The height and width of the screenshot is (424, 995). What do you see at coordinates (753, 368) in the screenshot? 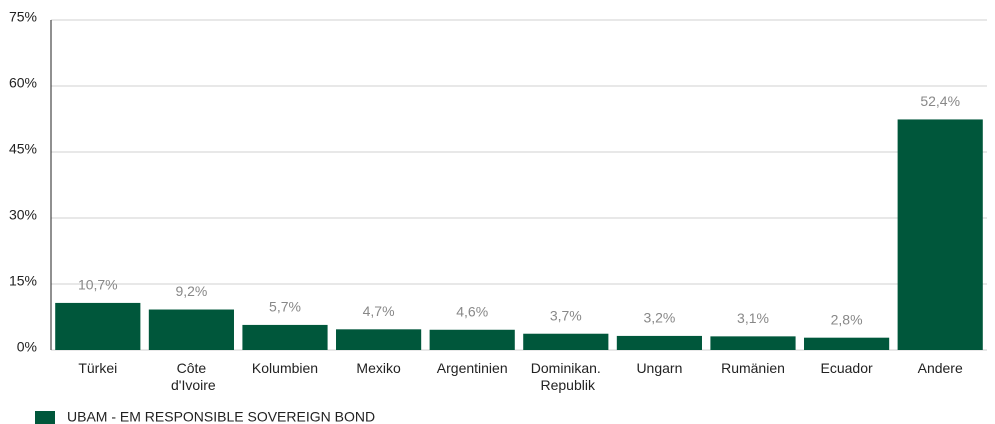
I see `x-tick-label: Rumänien` at bounding box center [753, 368].